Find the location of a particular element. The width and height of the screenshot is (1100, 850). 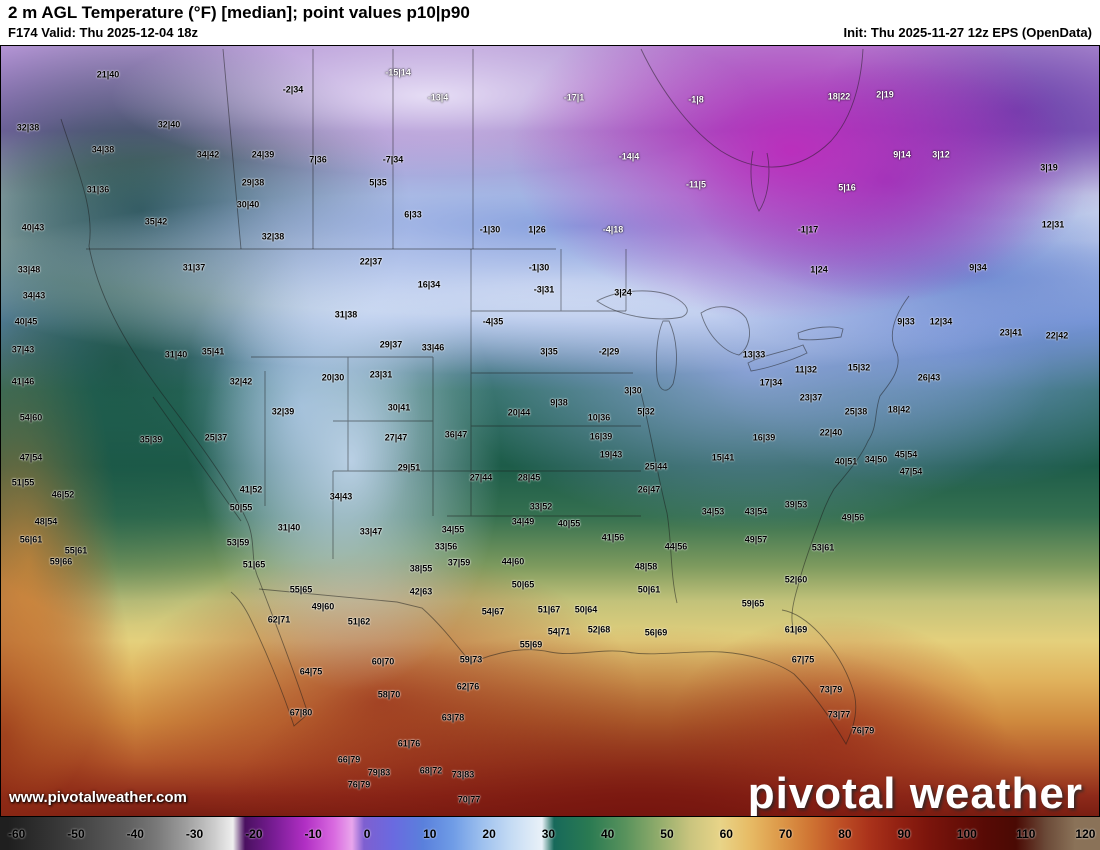

point-value: 46|52 is located at coordinates (63, 494).